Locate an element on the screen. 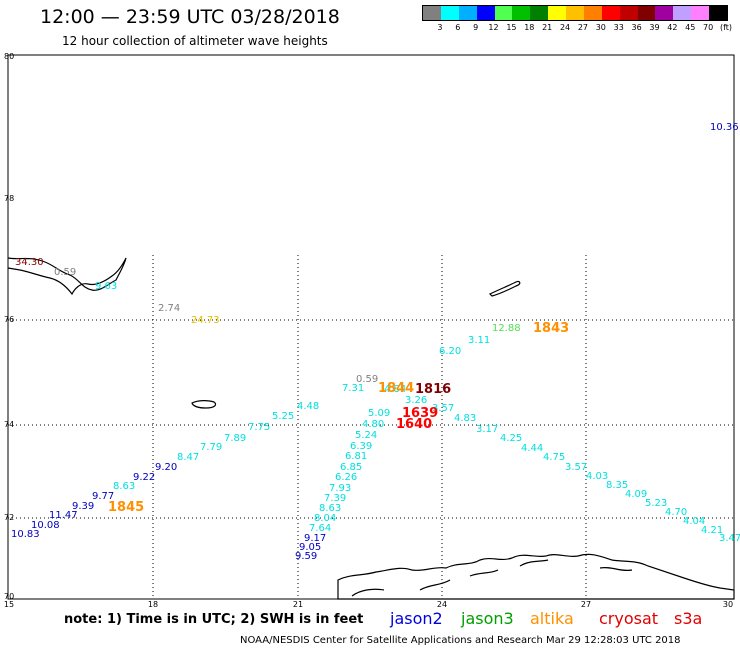  swh-value: 24.73 is located at coordinates (205, 320).